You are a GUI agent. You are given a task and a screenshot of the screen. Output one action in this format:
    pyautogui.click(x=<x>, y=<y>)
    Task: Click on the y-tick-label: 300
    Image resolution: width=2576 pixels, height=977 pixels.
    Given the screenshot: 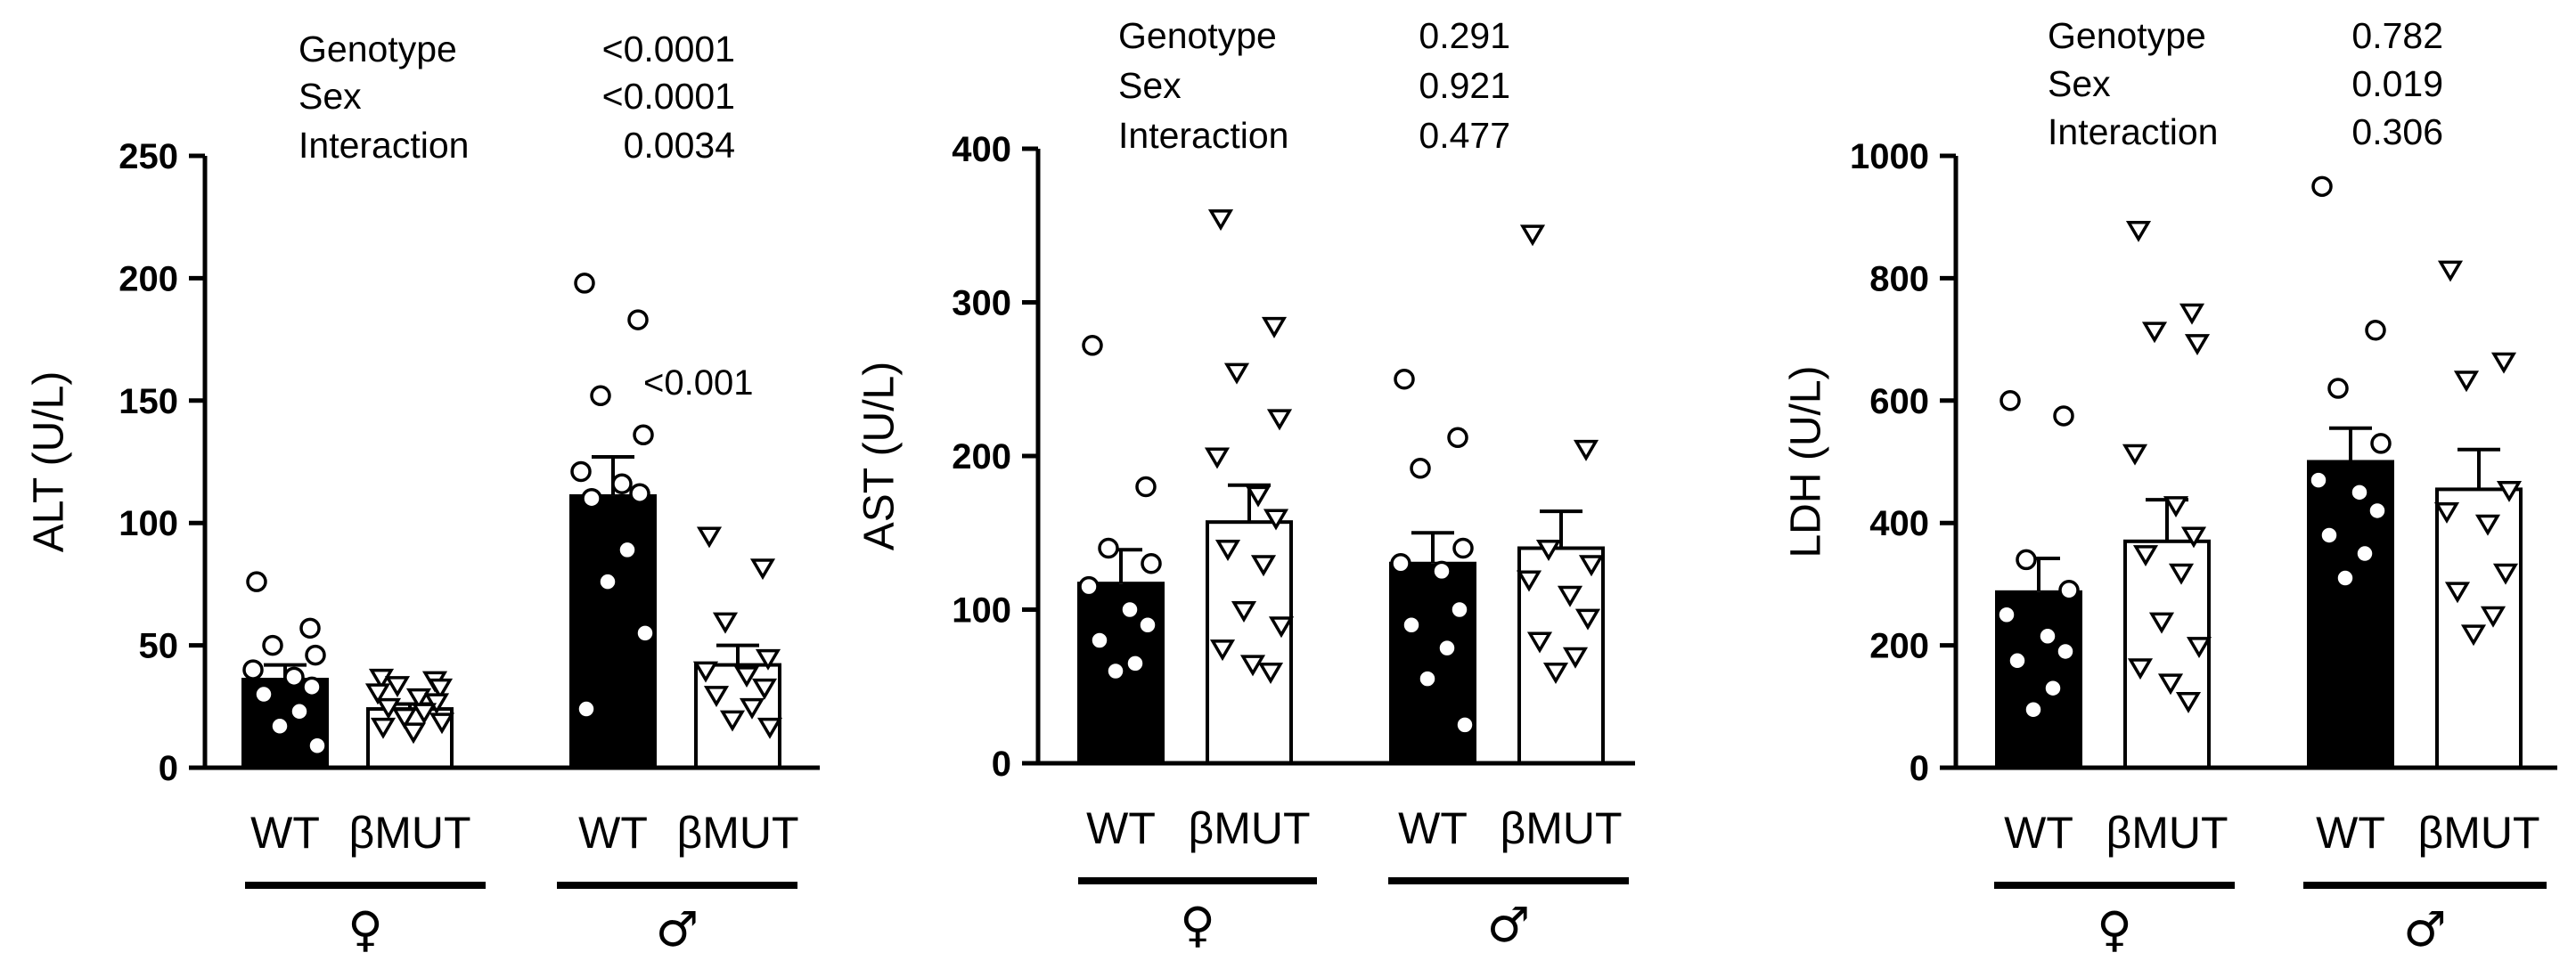 What is the action you would take?
    pyautogui.click(x=981, y=303)
    